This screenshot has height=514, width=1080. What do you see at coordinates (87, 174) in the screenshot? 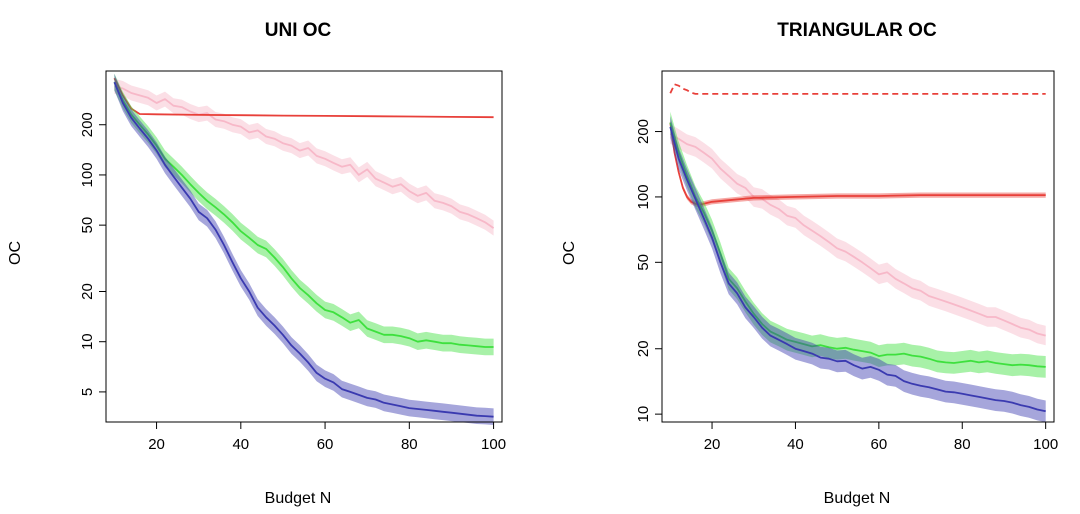
I see `y-tick-label-4: 100` at bounding box center [87, 174].